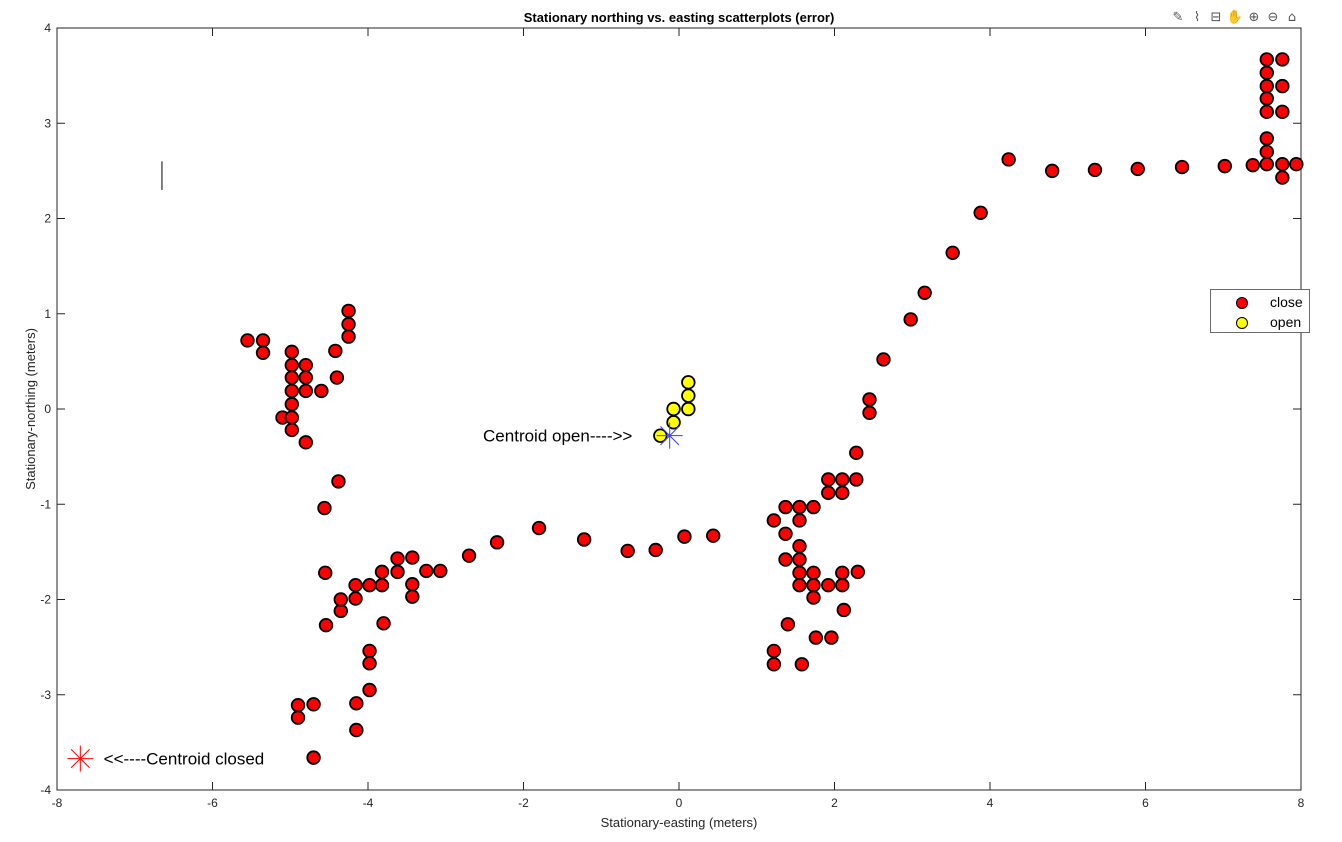 This screenshot has width=1342, height=842. I want to click on x-axis-label: Stationary-easting (meters), so click(679, 822).